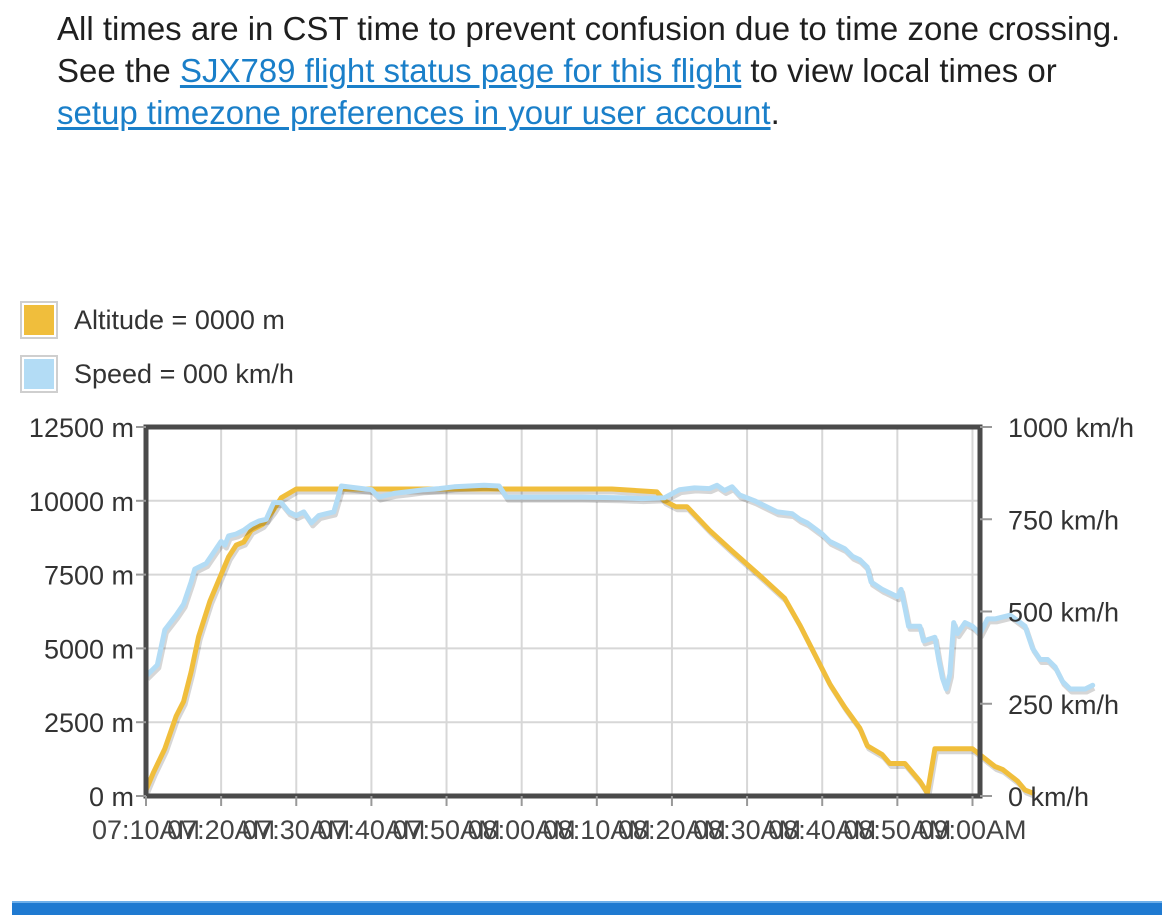 This screenshot has width=1170, height=915. I want to click on y-right-tick-label: 1000 km/h, so click(1071, 428).